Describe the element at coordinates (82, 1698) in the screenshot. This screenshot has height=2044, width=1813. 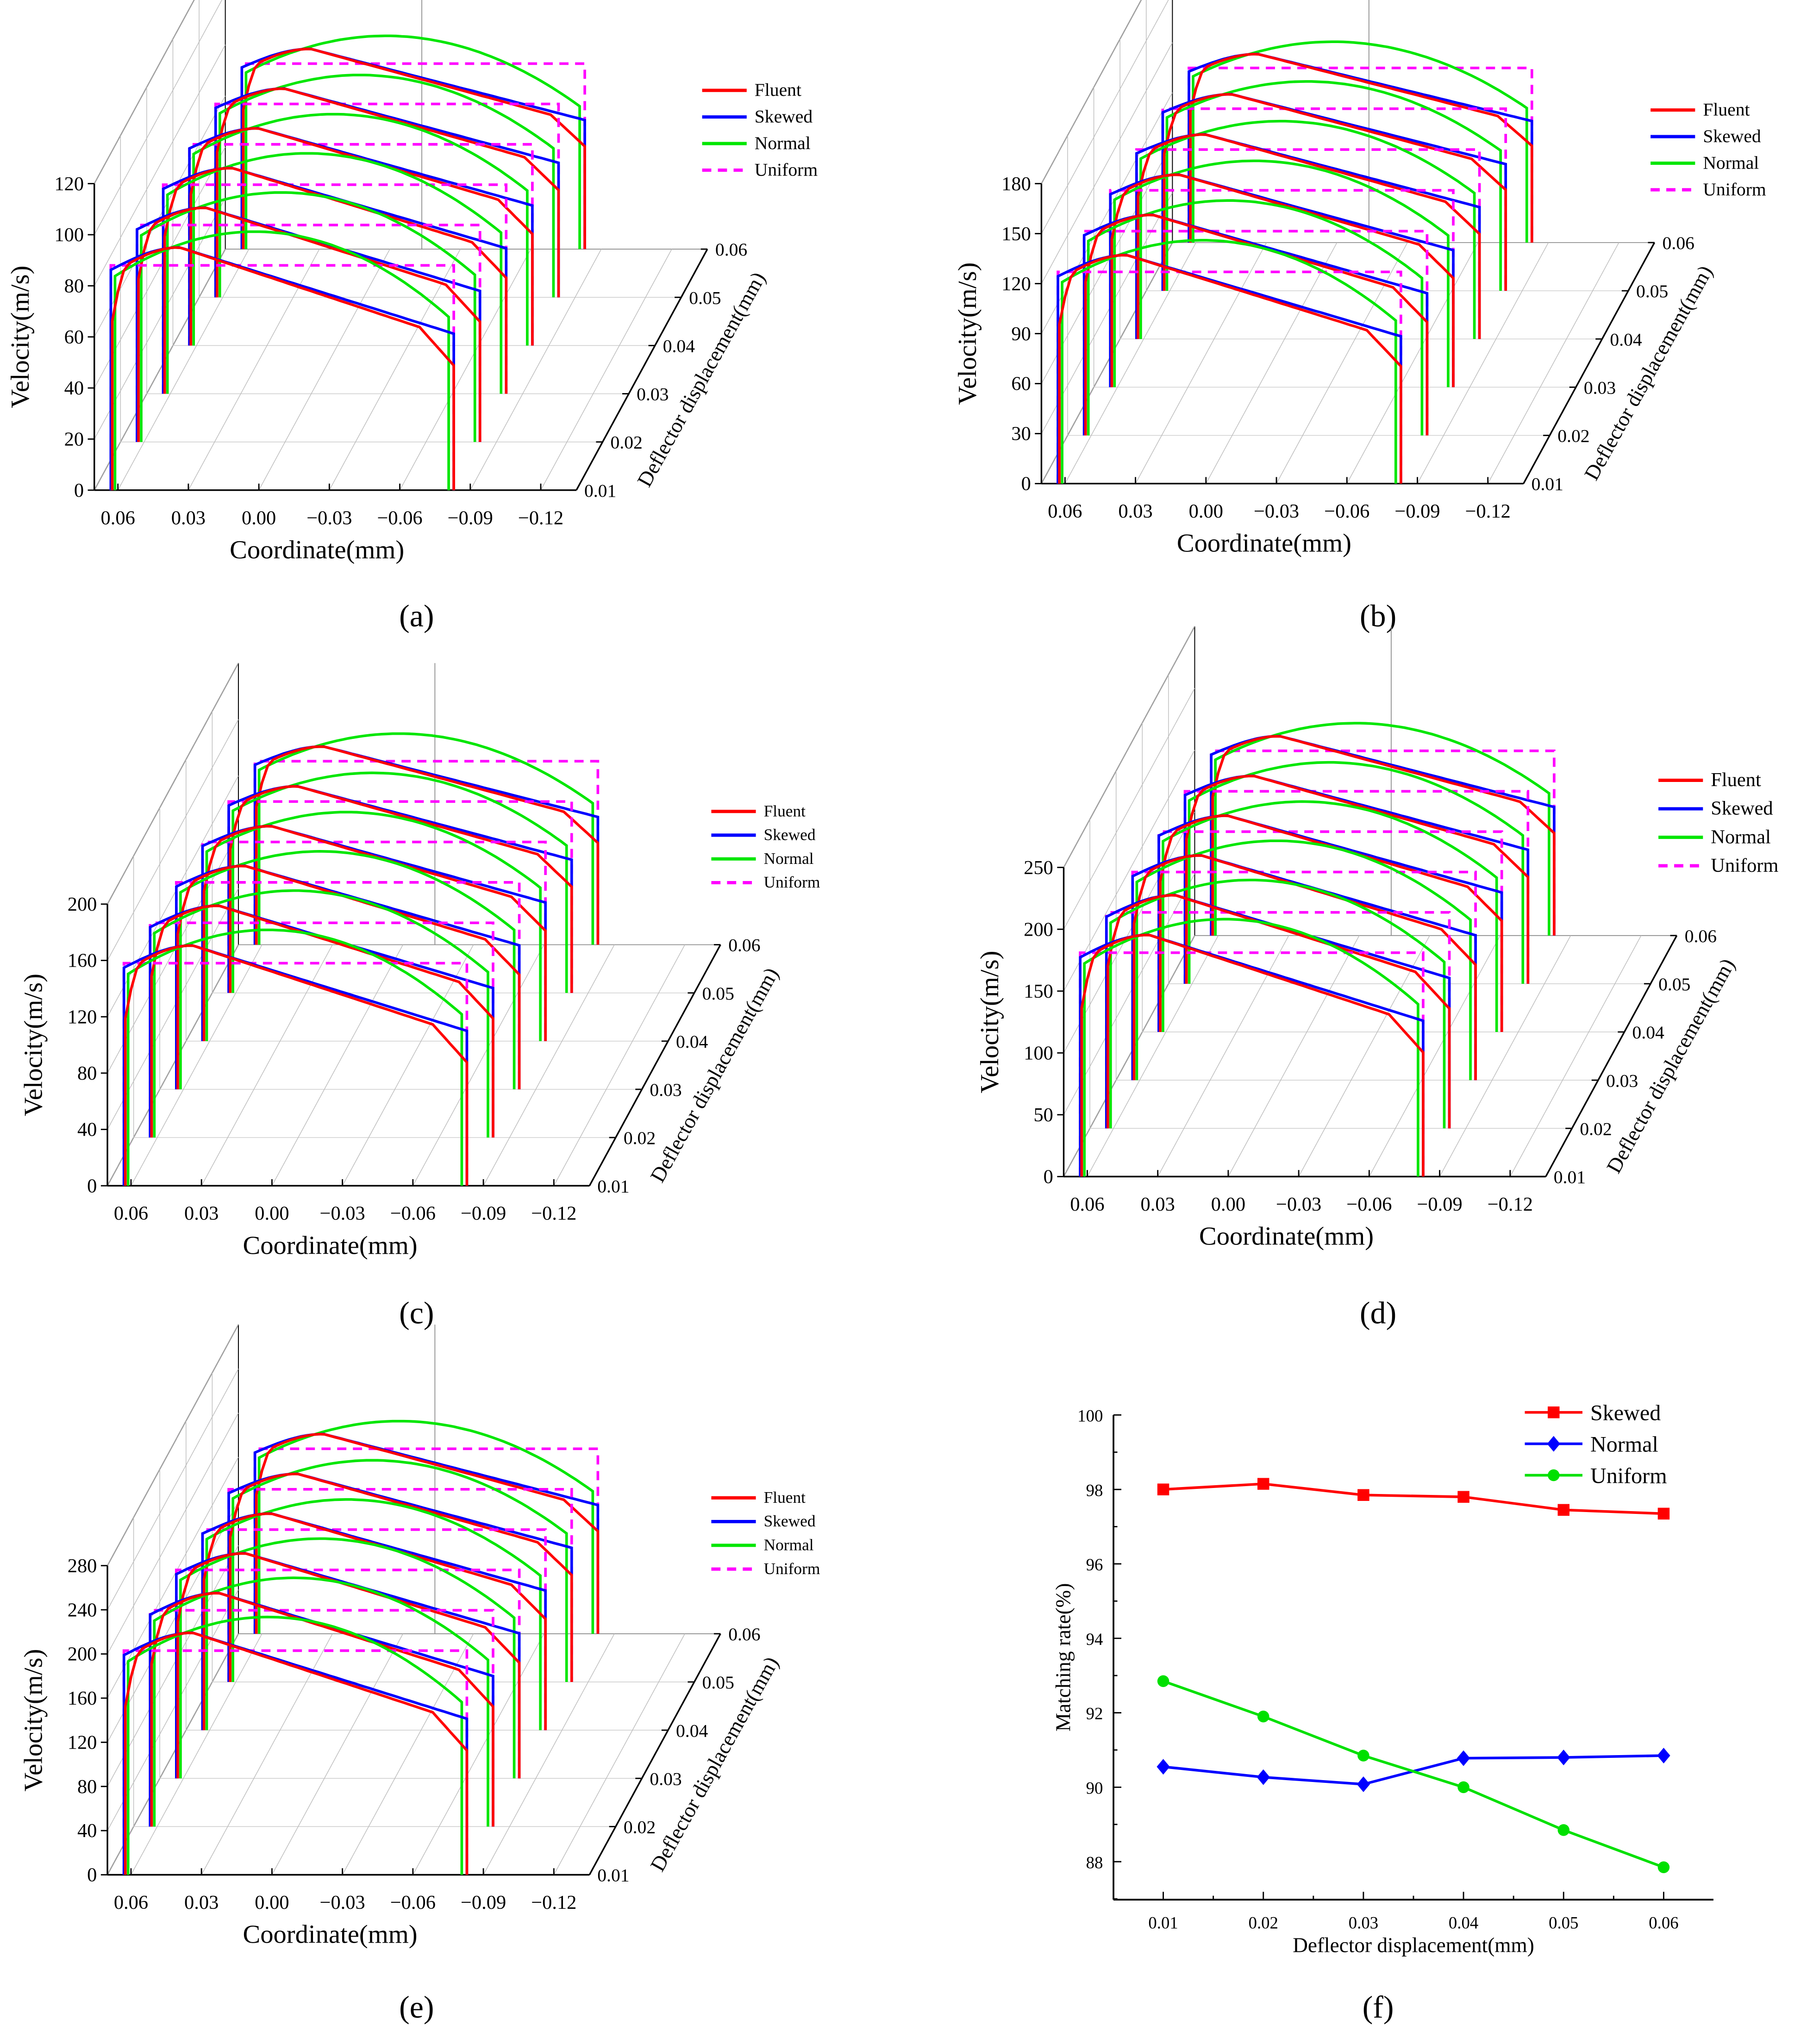
I see `y-tick-label: 160` at that location.